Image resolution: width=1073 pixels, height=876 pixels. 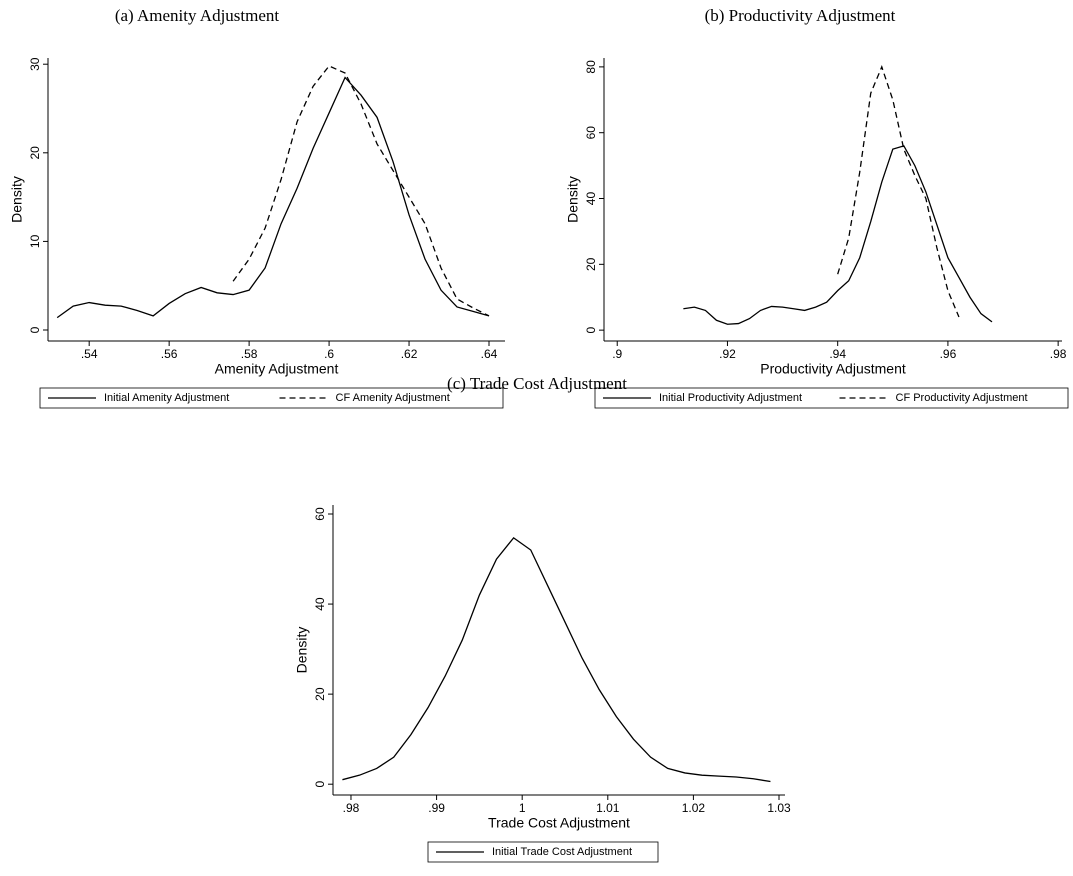 I want to click on x-tick-label: .54, so click(x=89, y=354).